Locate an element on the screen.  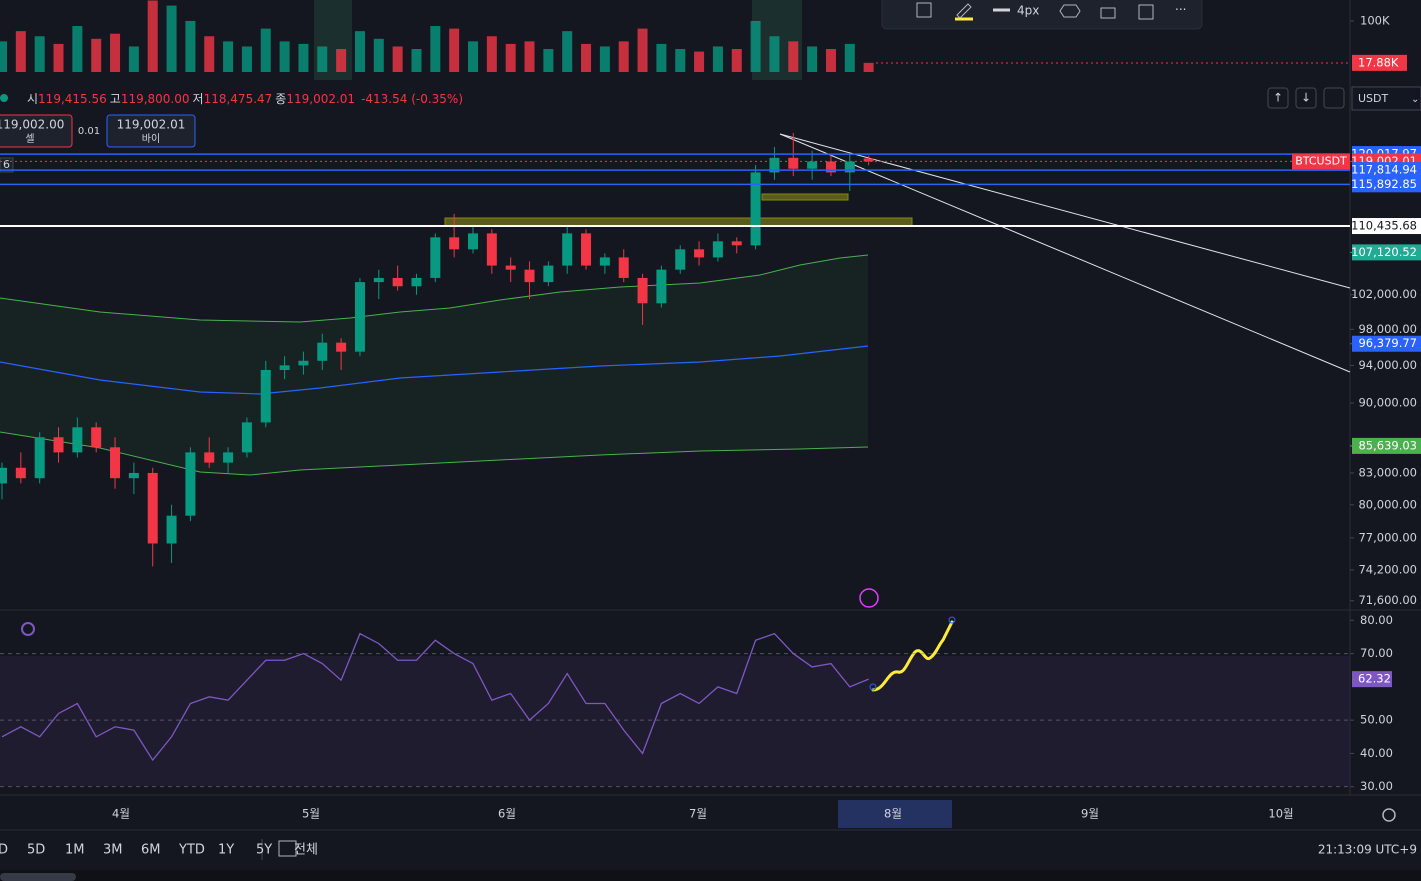
price-label: 115,892.85 is located at coordinates (1384, 184).